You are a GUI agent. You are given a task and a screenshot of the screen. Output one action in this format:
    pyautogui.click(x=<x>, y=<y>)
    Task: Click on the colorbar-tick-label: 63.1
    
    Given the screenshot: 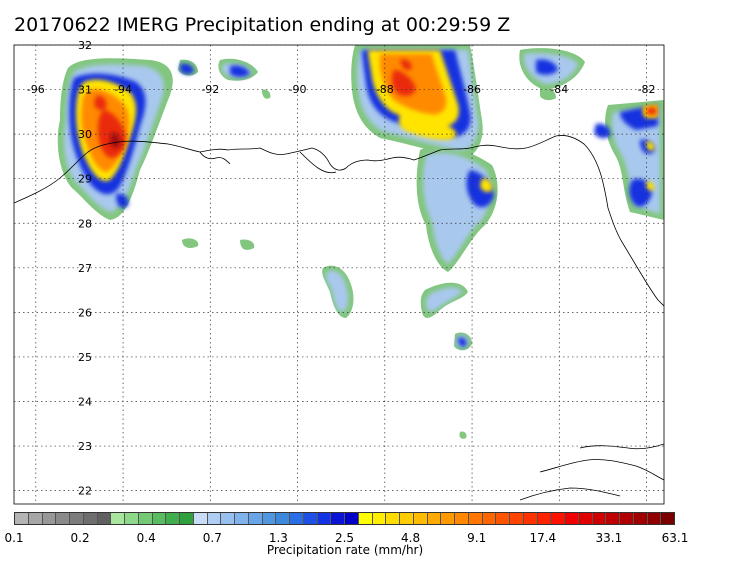 What is the action you would take?
    pyautogui.click(x=675, y=538)
    